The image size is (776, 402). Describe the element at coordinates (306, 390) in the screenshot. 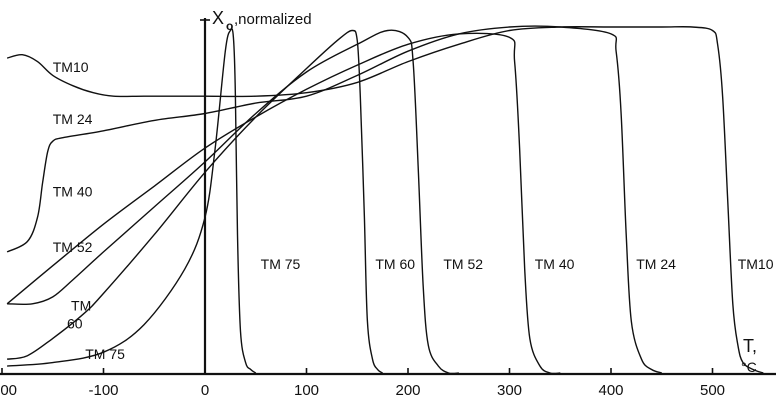

I see `x-tick-label: 100` at that location.